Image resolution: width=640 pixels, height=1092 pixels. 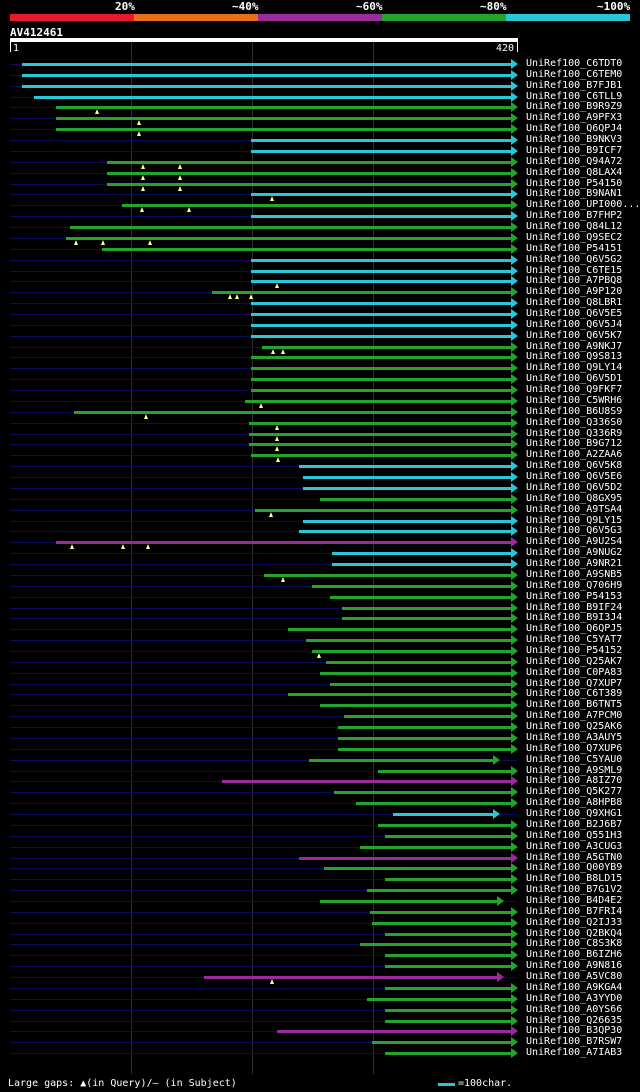 What do you see at coordinates (574, 727) in the screenshot?
I see `hit-label: UniRef100_Q25AK6` at bounding box center [574, 727].